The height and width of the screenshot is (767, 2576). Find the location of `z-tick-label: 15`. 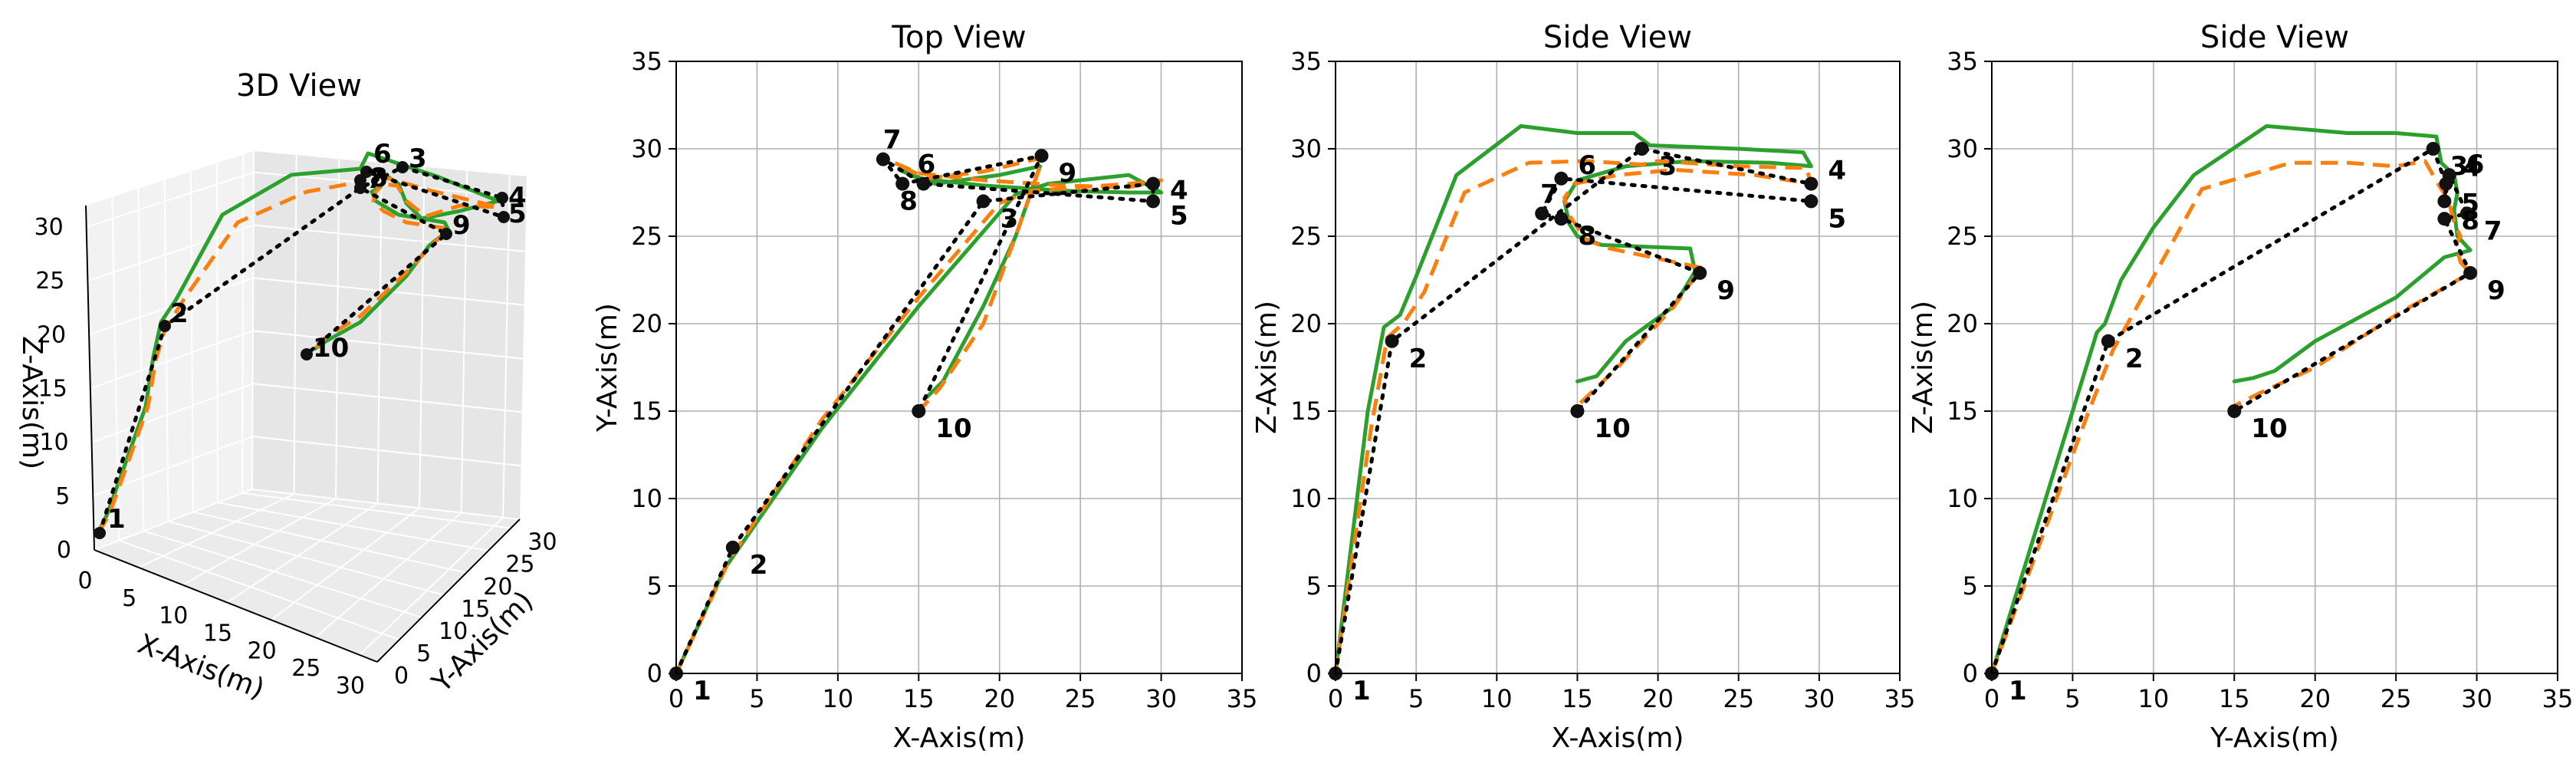

z-tick-label: 15 is located at coordinates (53, 389).